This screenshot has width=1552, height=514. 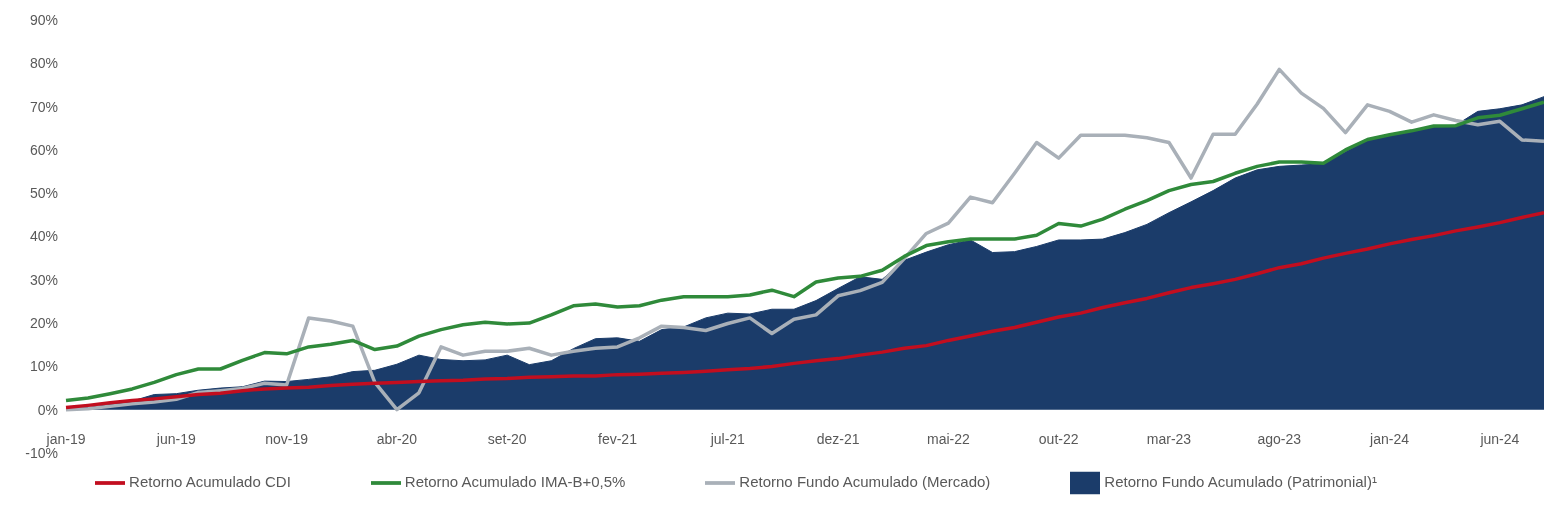 What do you see at coordinates (515, 481) in the screenshot?
I see `legend-label: Retorno Acumulado IMA-B+0,5%` at bounding box center [515, 481].